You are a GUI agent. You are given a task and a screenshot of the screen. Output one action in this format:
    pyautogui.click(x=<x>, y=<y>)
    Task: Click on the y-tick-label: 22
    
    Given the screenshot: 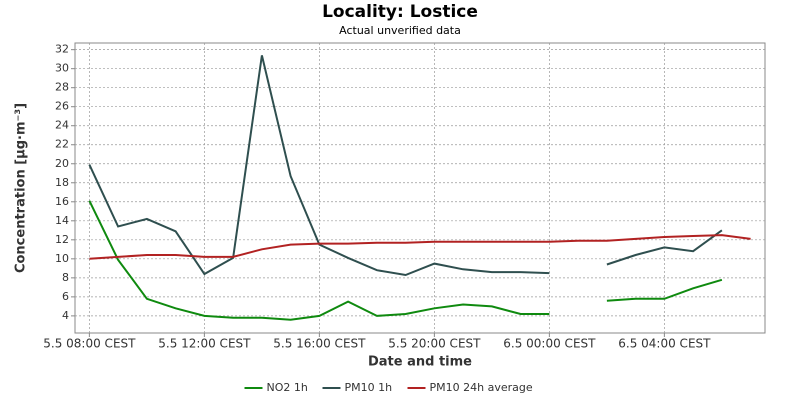 What is the action you would take?
    pyautogui.click(x=62, y=144)
    